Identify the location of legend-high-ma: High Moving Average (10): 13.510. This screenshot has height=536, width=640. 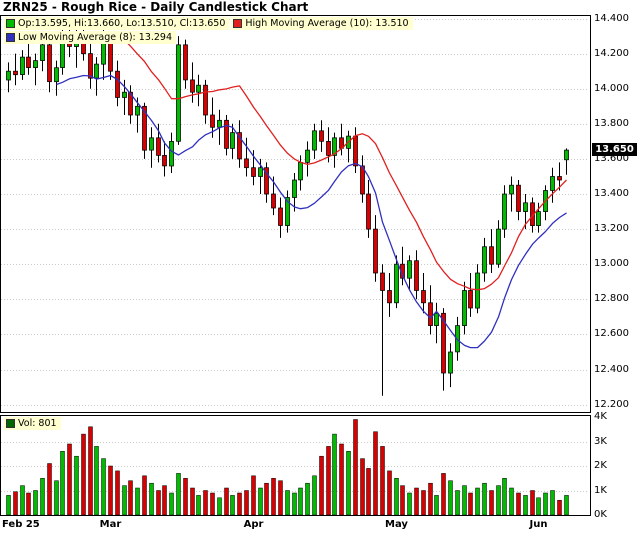
(322, 23).